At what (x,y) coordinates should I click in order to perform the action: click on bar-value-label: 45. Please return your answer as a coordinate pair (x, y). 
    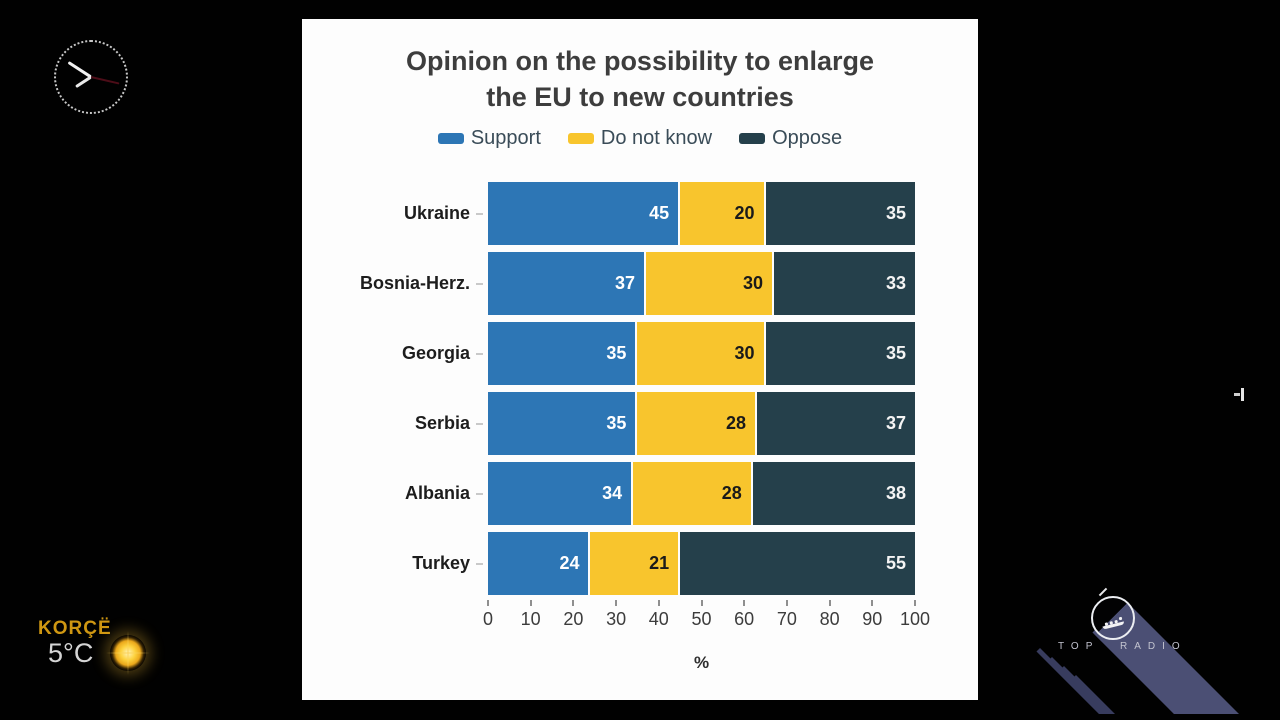
    Looking at the image, I should click on (659, 213).